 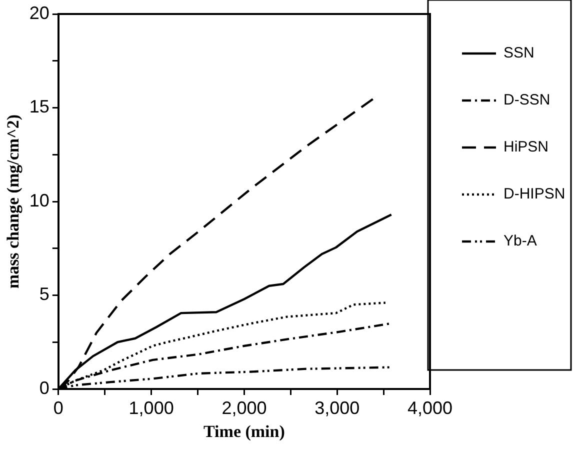 What do you see at coordinates (39, 200) in the screenshot?
I see `y-tick-label: 10` at bounding box center [39, 200].